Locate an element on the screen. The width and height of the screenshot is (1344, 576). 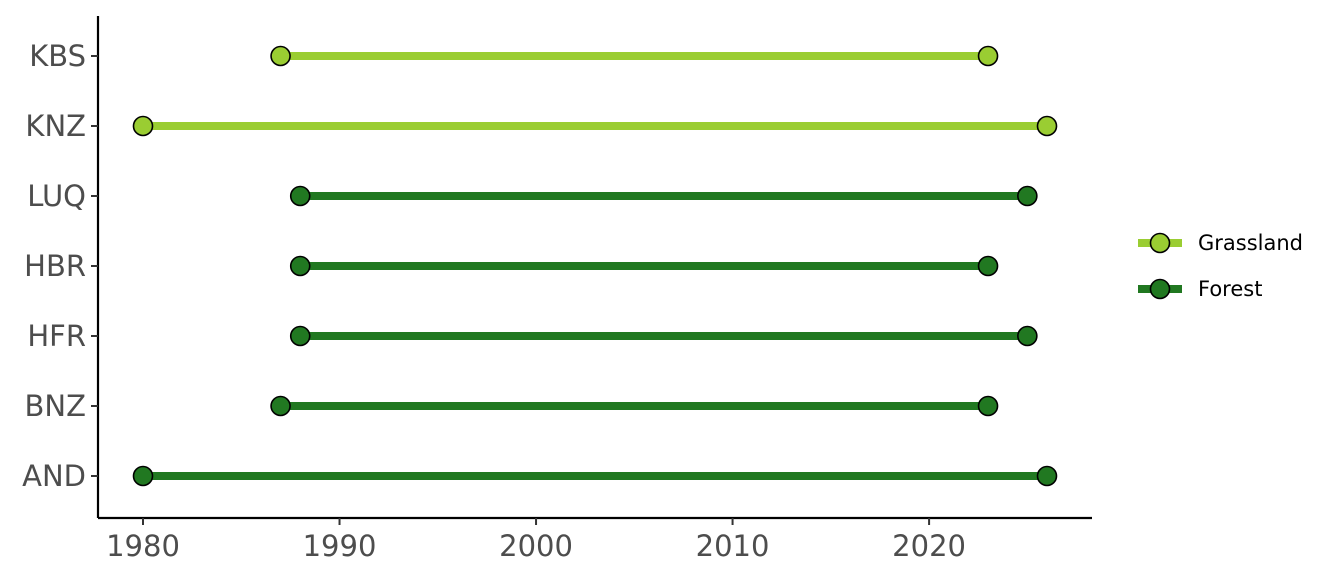
y-tick-label: KNZ is located at coordinates (55, 126).